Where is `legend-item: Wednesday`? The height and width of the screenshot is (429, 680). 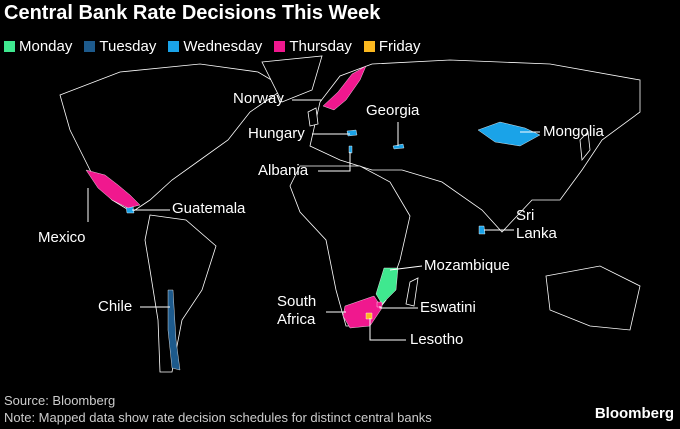 legend-item: Wednesday is located at coordinates (215, 46).